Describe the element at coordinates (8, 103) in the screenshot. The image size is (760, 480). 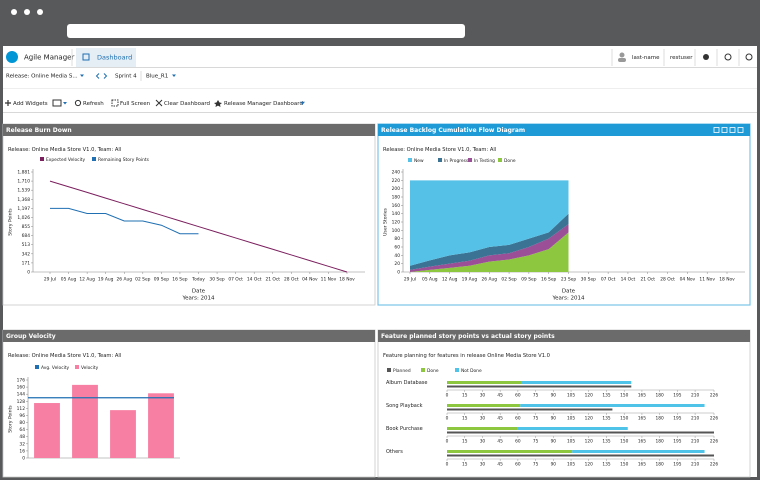
I see `add-icon` at that location.